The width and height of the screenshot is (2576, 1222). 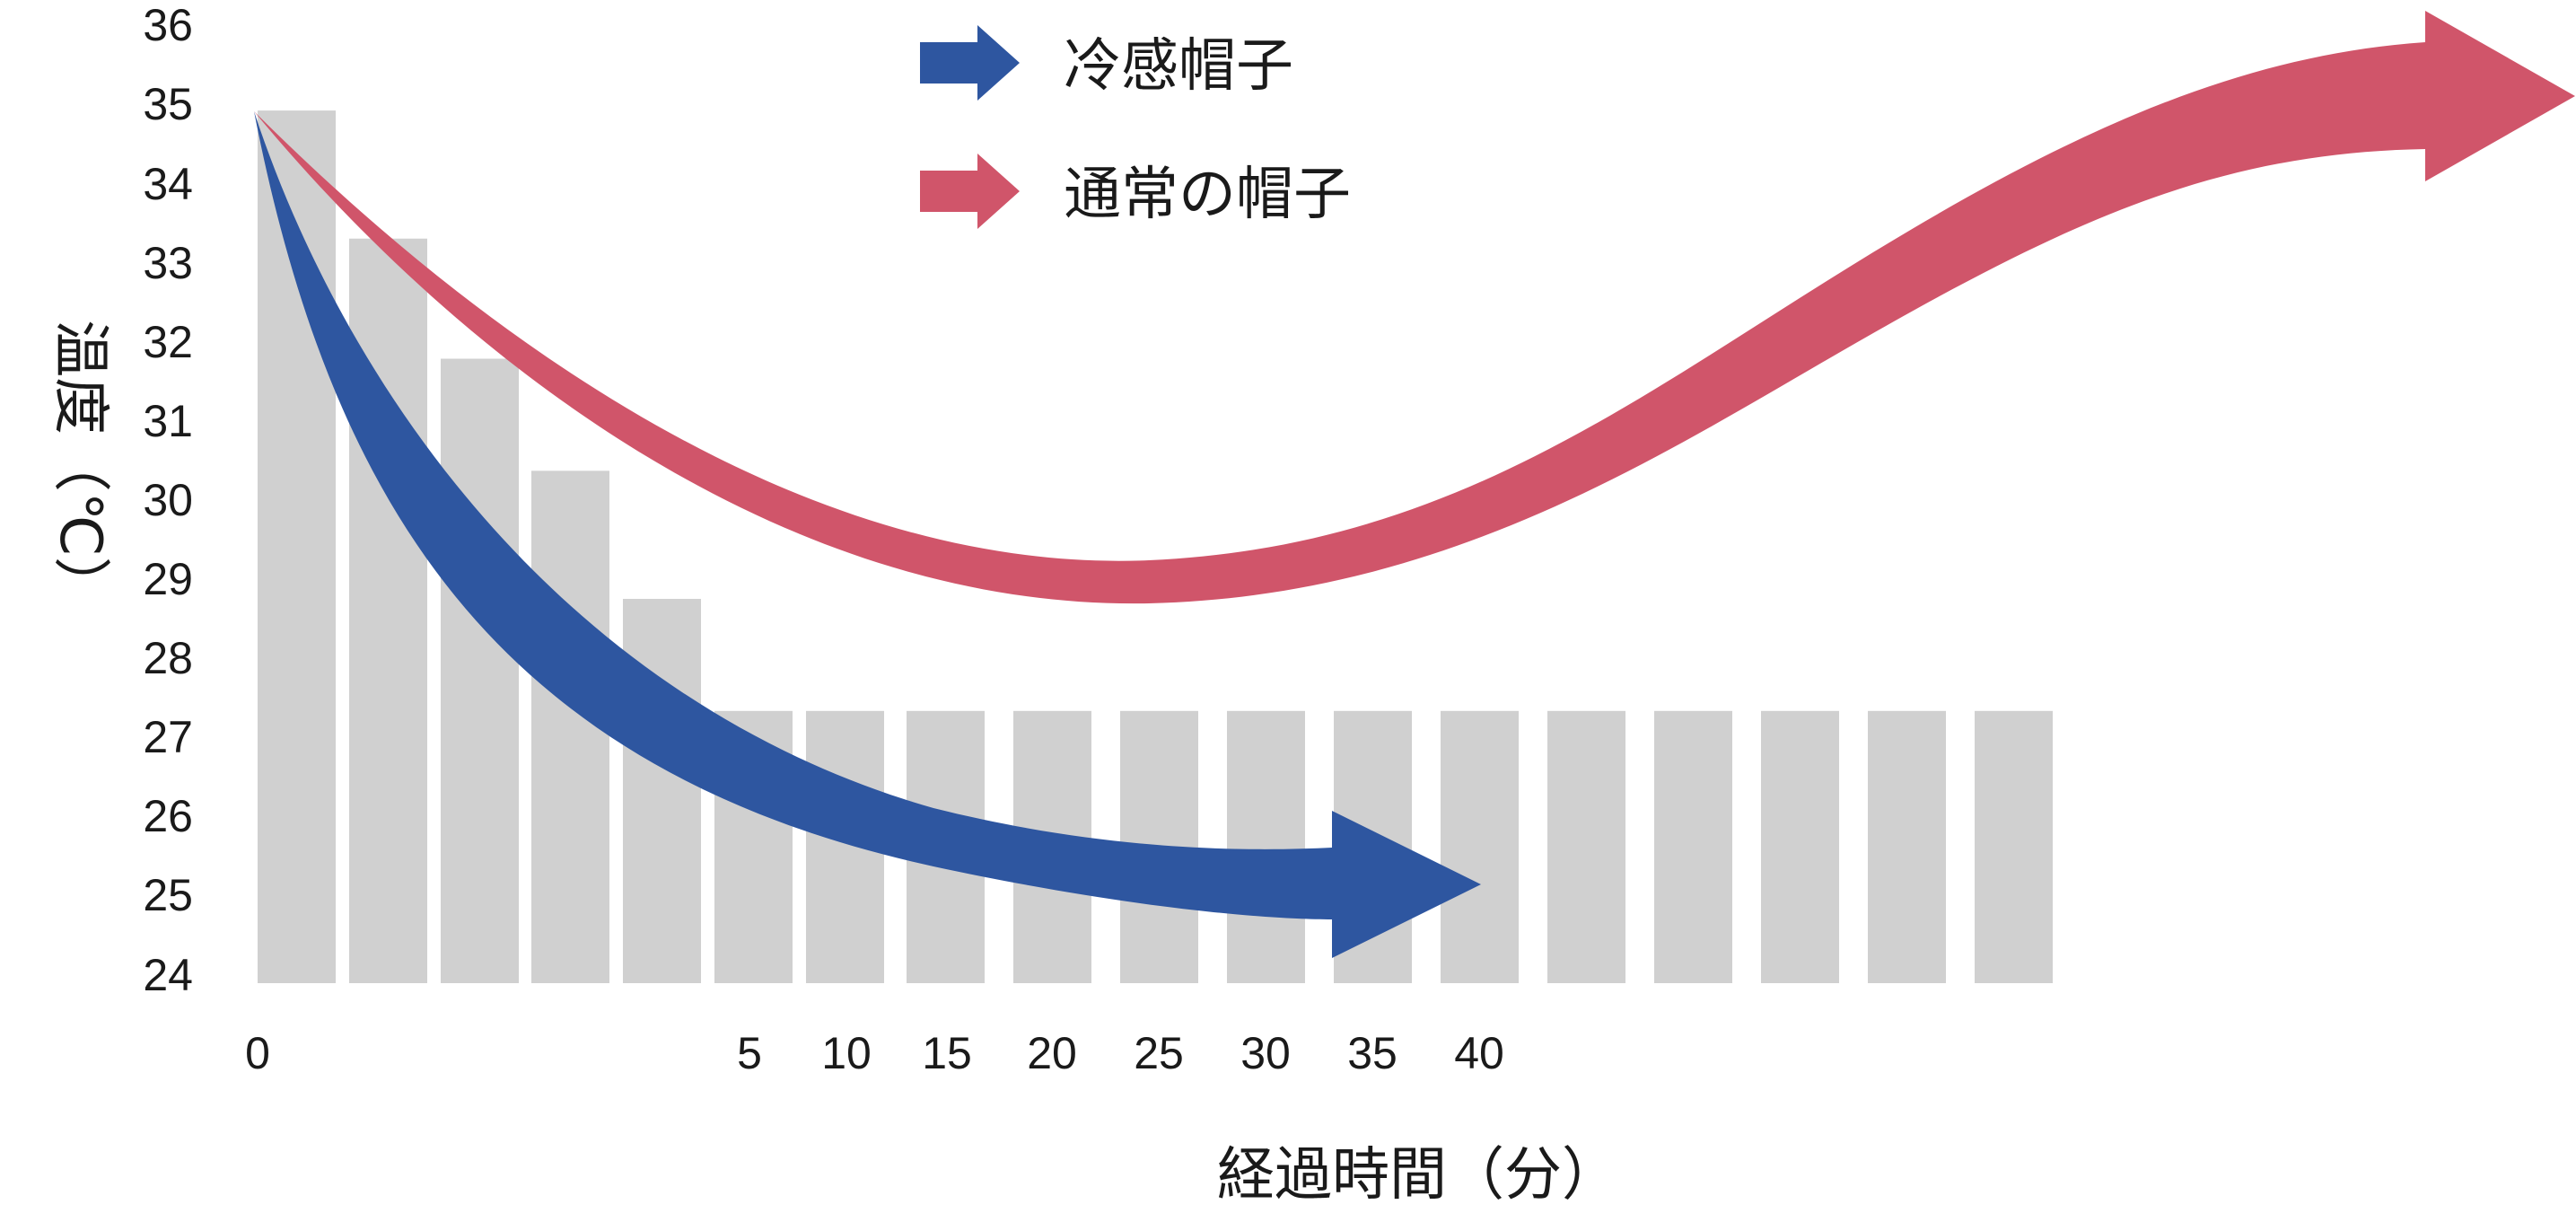 I want to click on y-tick-label: 34, so click(x=168, y=184).